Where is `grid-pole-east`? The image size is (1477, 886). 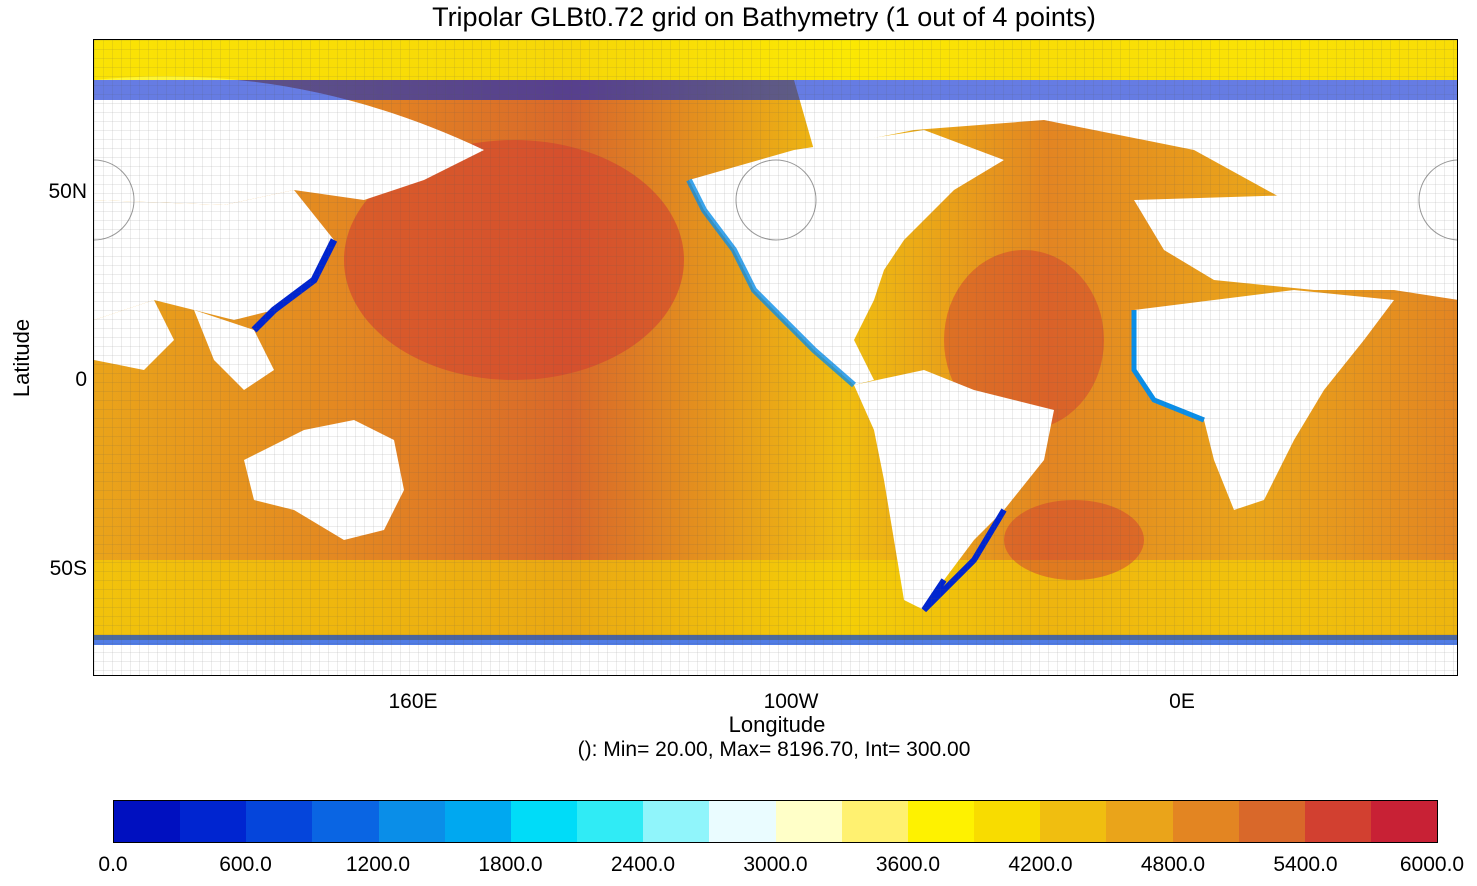 grid-pole-east is located at coordinates (1437, 200).